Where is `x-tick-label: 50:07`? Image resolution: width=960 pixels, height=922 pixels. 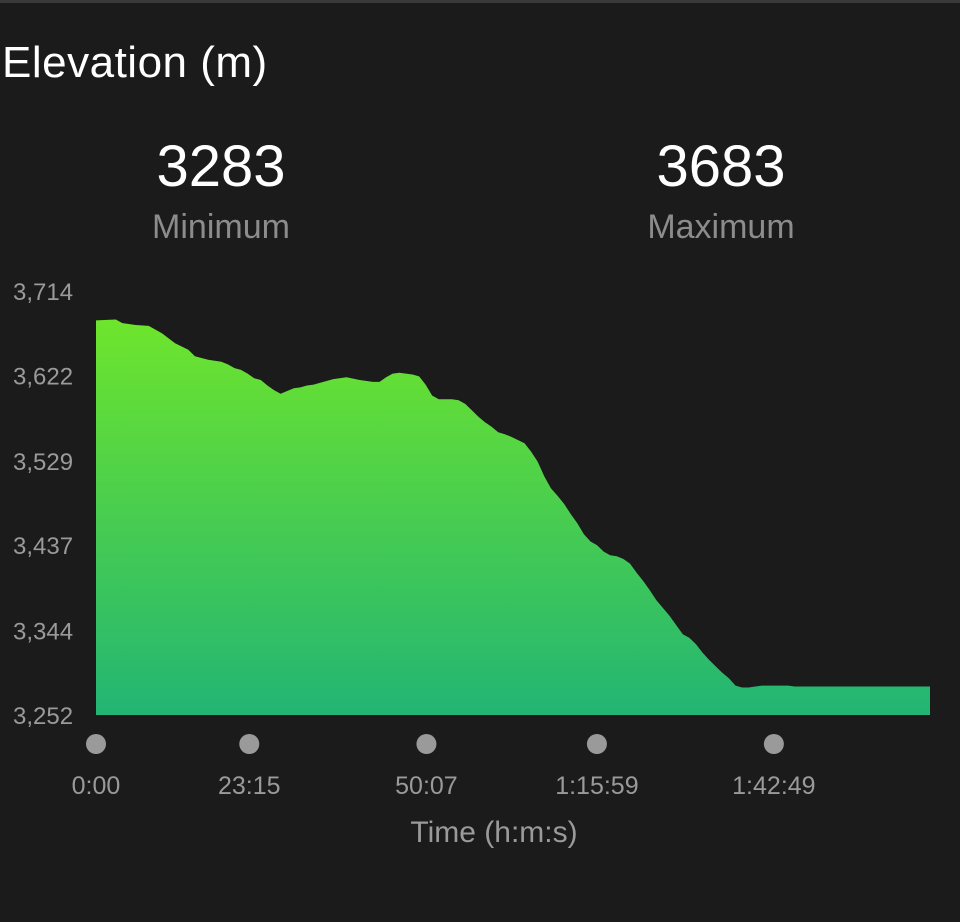 x-tick-label: 50:07 is located at coordinates (426, 786).